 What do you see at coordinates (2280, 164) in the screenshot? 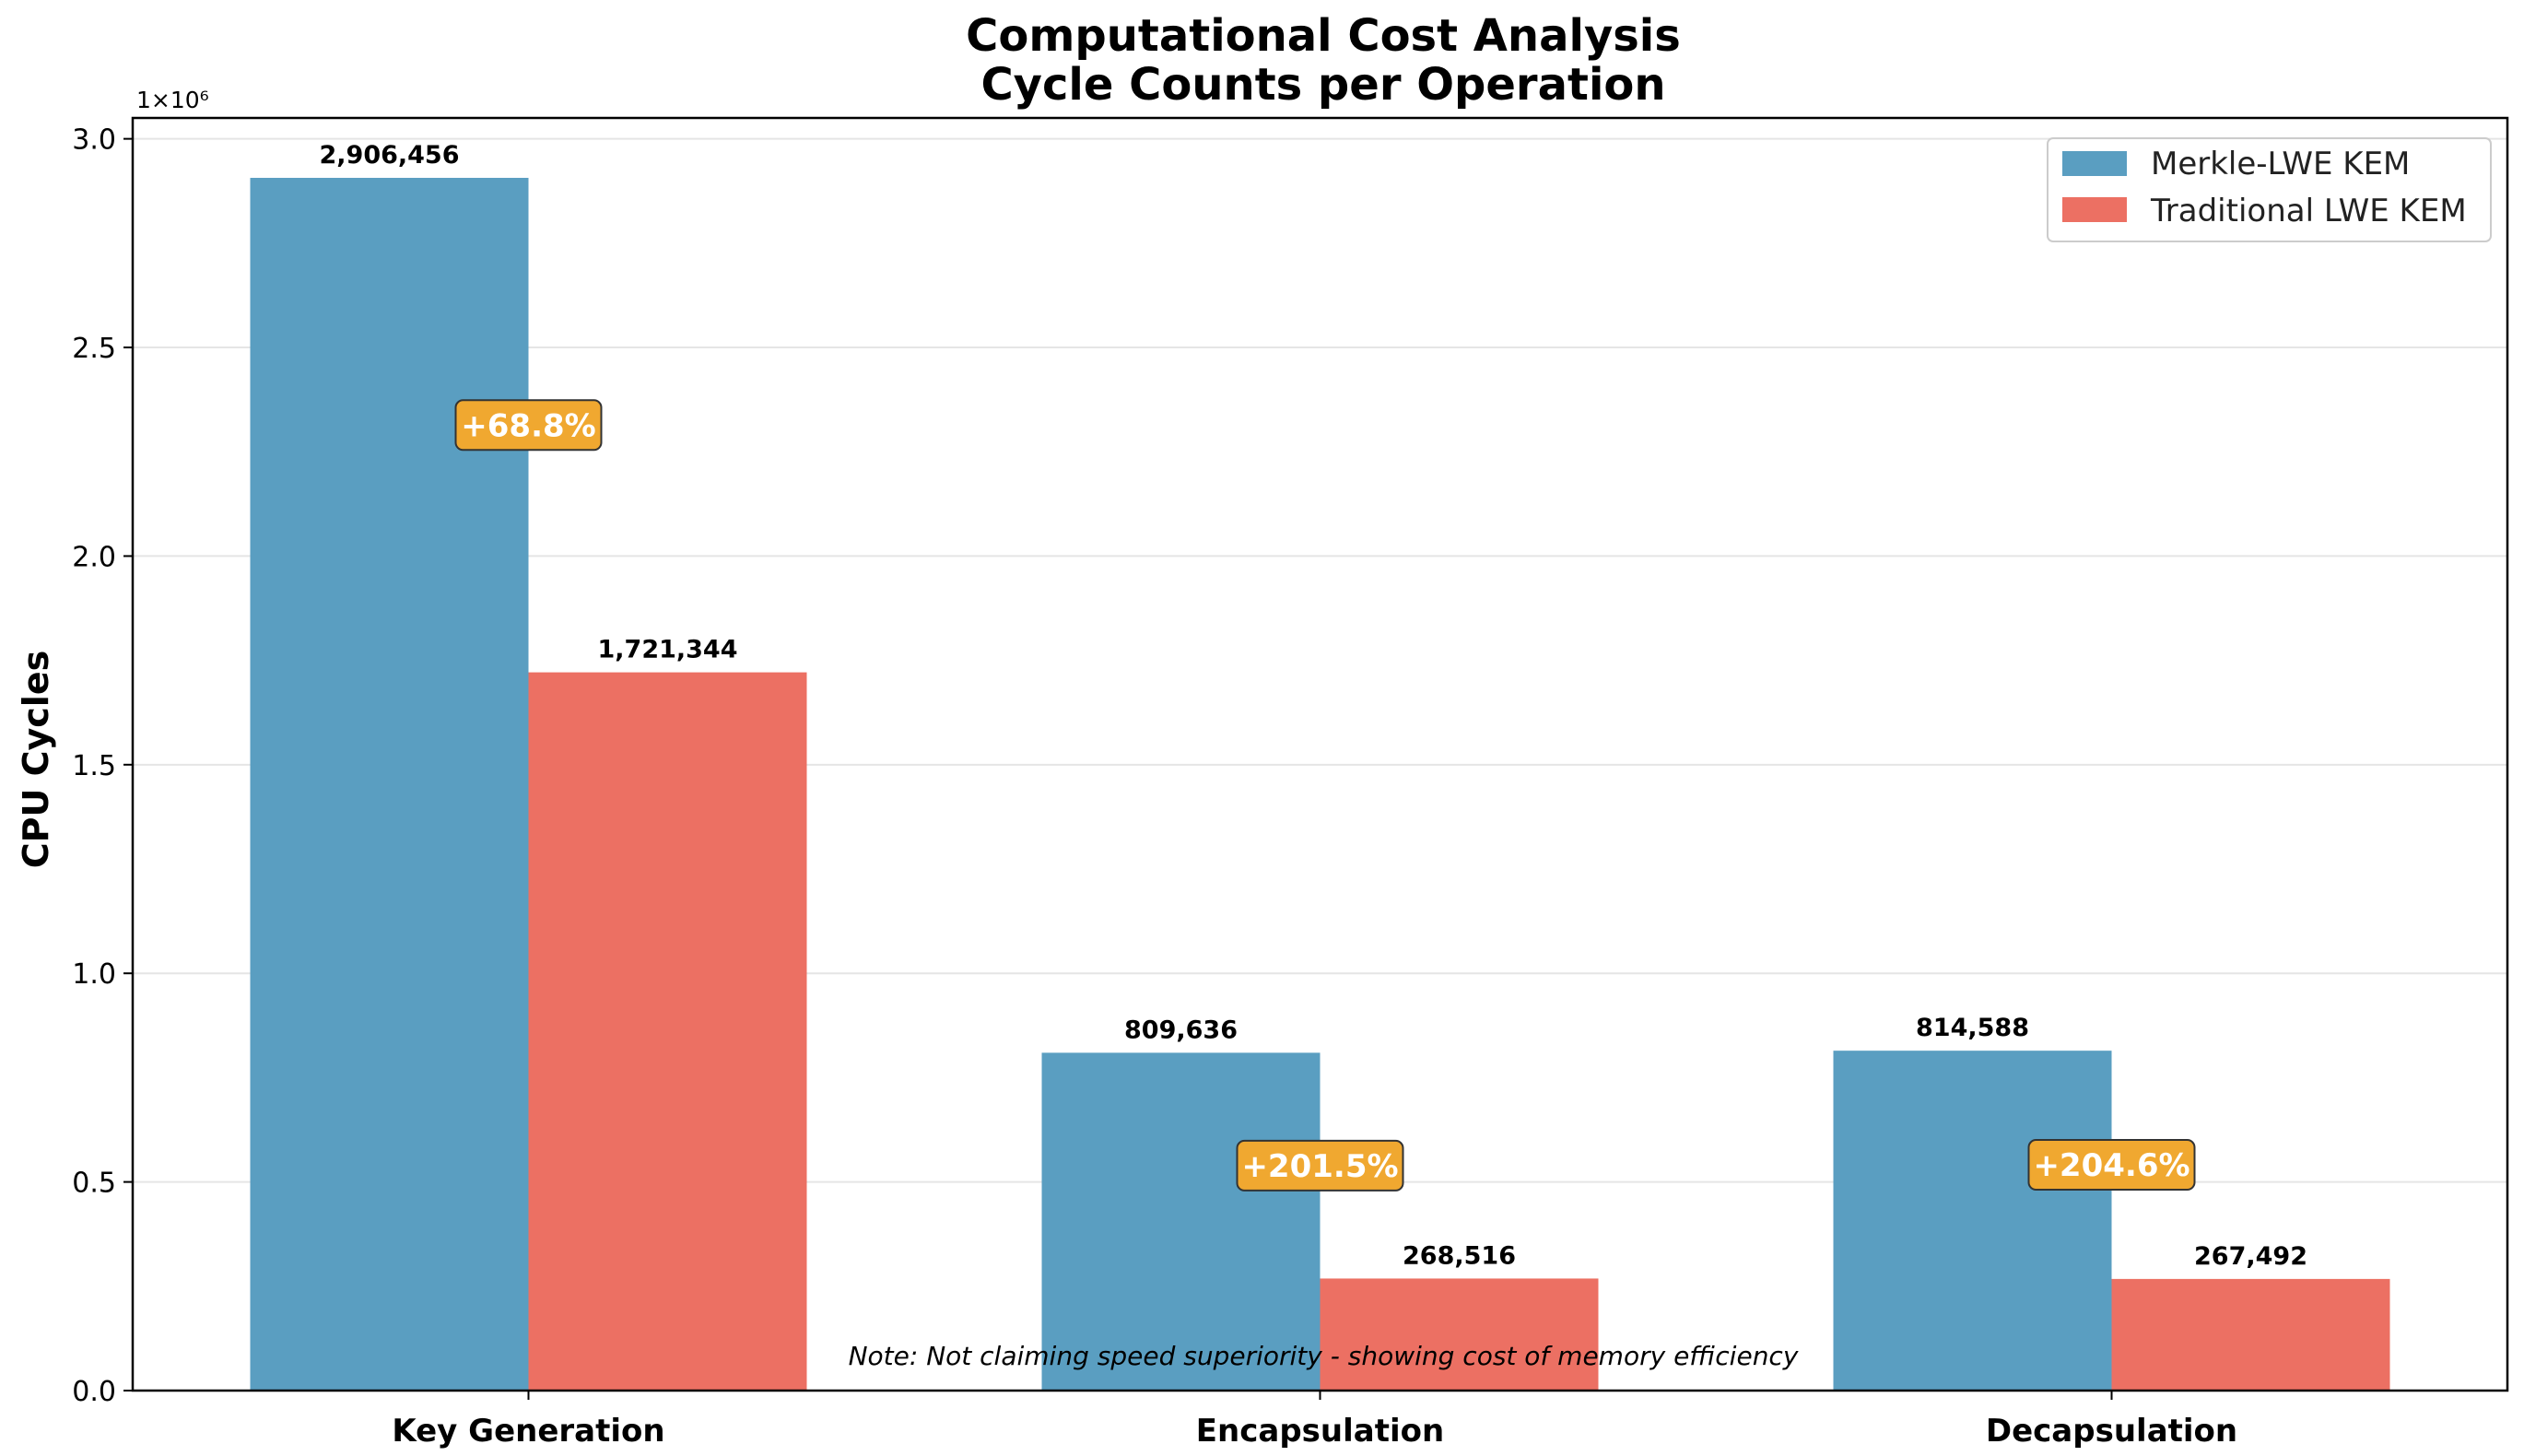
I see `legend-label-merkle: Merkle-LWE KEM` at bounding box center [2280, 164].